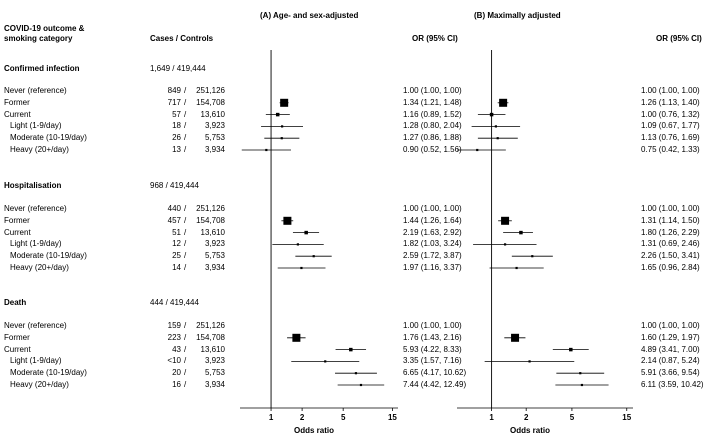 The width and height of the screenshot is (716, 437). I want to click on x-tick-label-b: 1, so click(491, 417).